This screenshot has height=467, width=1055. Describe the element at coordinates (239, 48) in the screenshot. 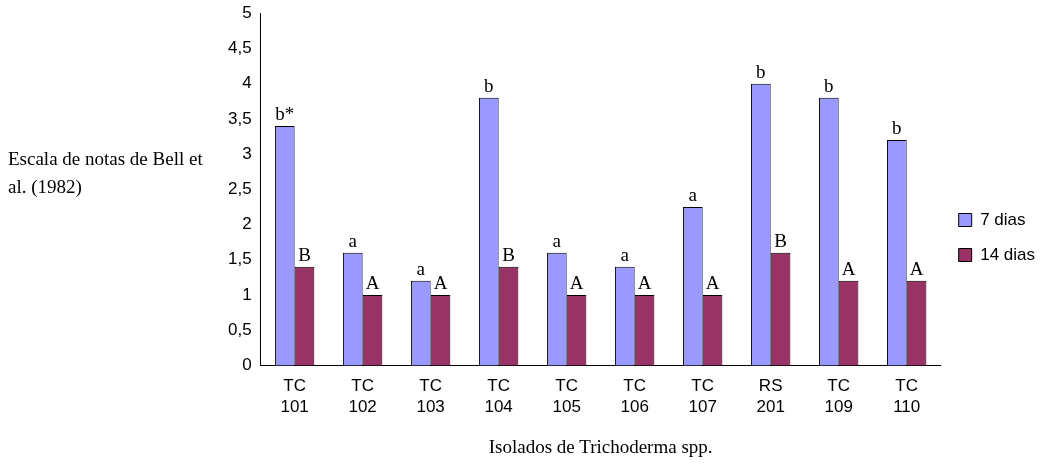

I see `y-tick-label: 4,5` at that location.